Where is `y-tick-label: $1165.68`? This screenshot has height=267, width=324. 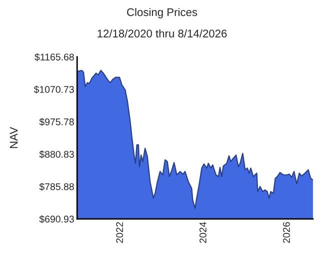 y-tick-label: $1165.68 is located at coordinates (54, 57).